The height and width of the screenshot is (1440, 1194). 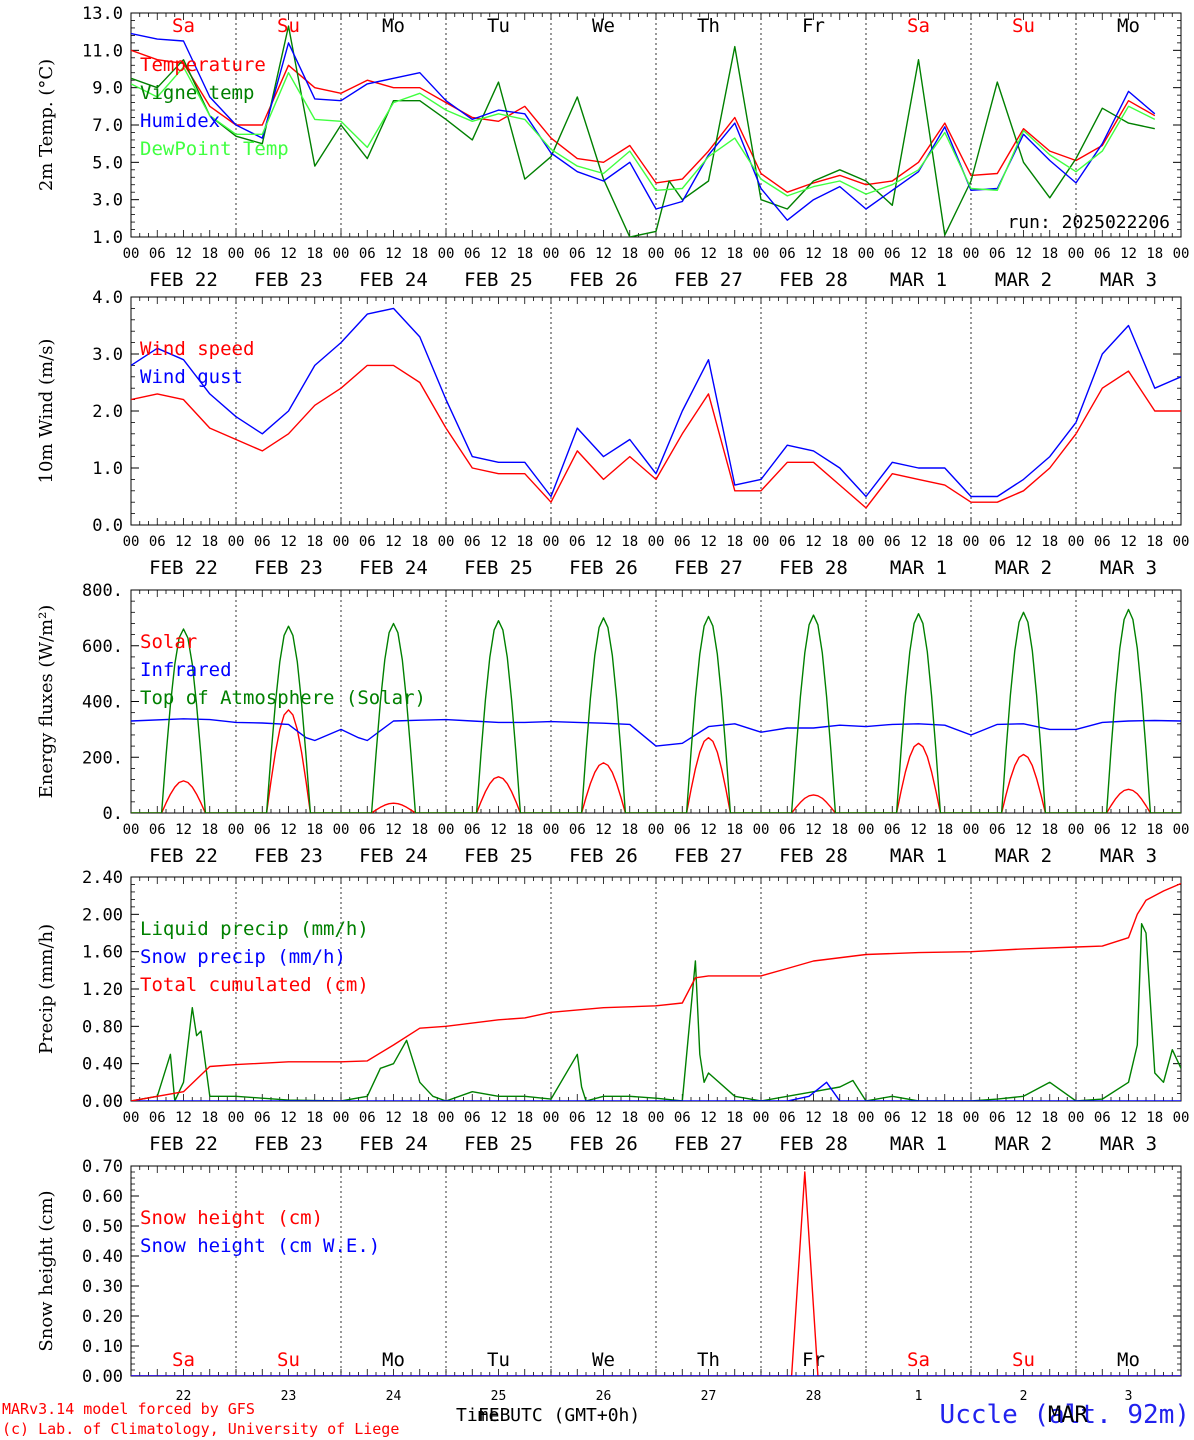 I want to click on y-tick-label: 1.20, so click(x=102, y=990).